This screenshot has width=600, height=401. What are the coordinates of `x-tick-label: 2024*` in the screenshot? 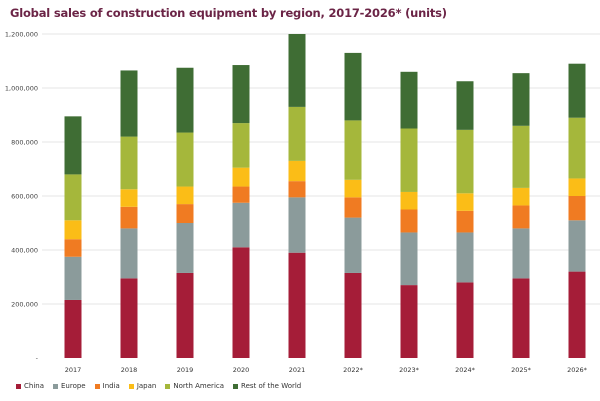 It's located at (465, 370).